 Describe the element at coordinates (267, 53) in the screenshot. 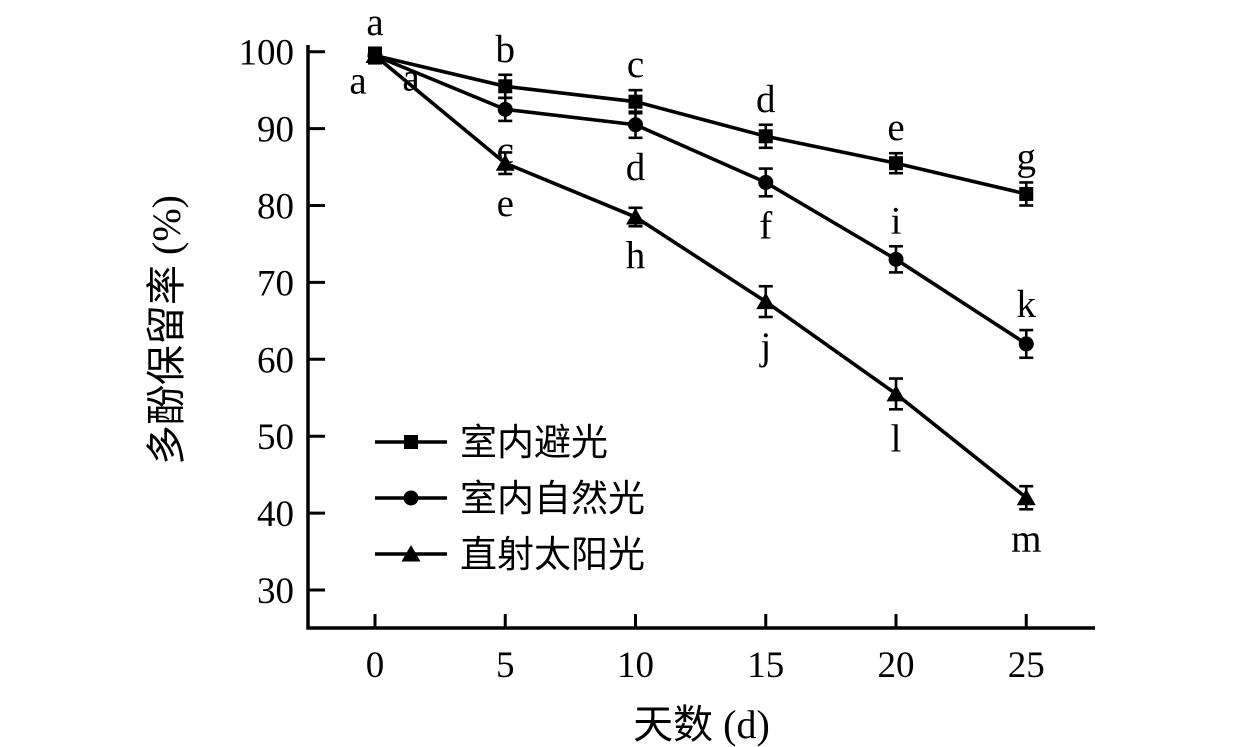

I see `y-tick-label: 100` at that location.